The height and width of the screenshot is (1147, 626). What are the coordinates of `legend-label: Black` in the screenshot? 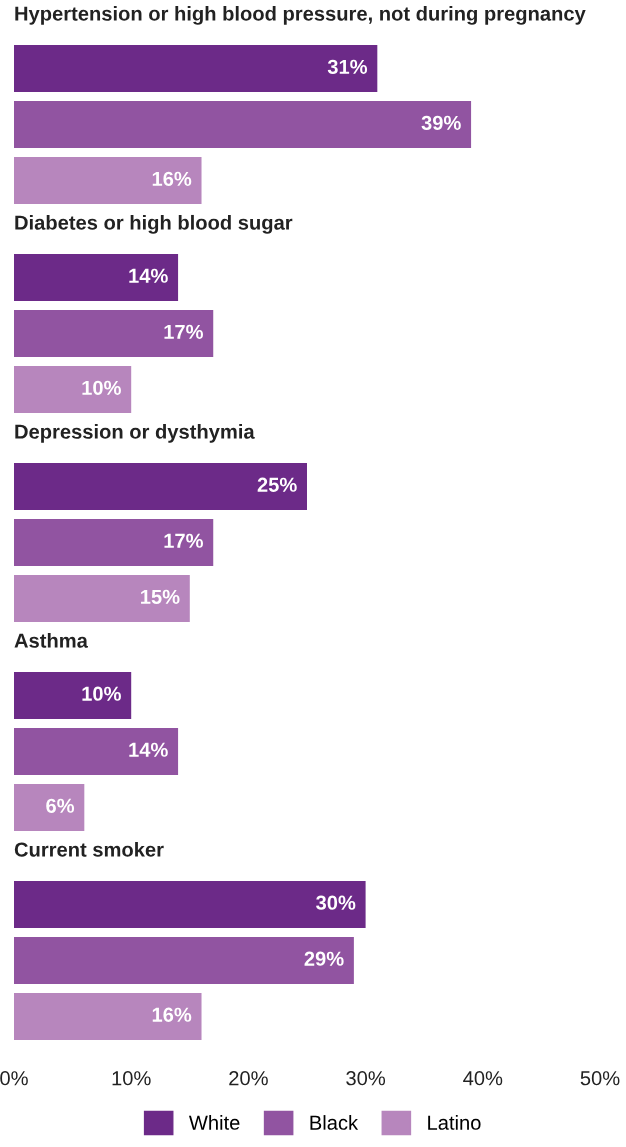 It's located at (334, 1122).